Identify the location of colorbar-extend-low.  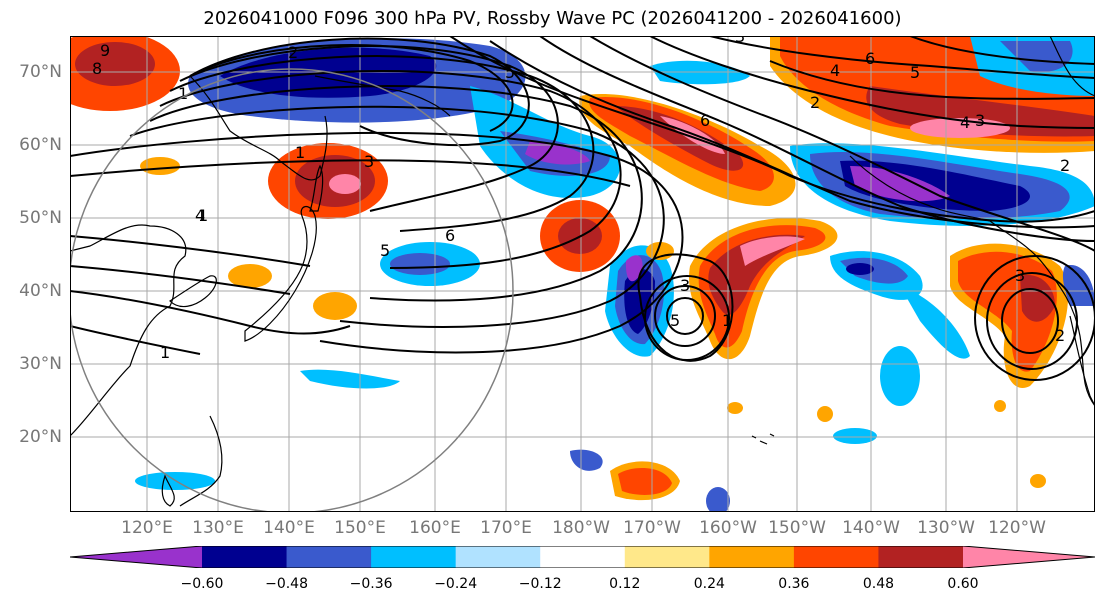
(136, 557).